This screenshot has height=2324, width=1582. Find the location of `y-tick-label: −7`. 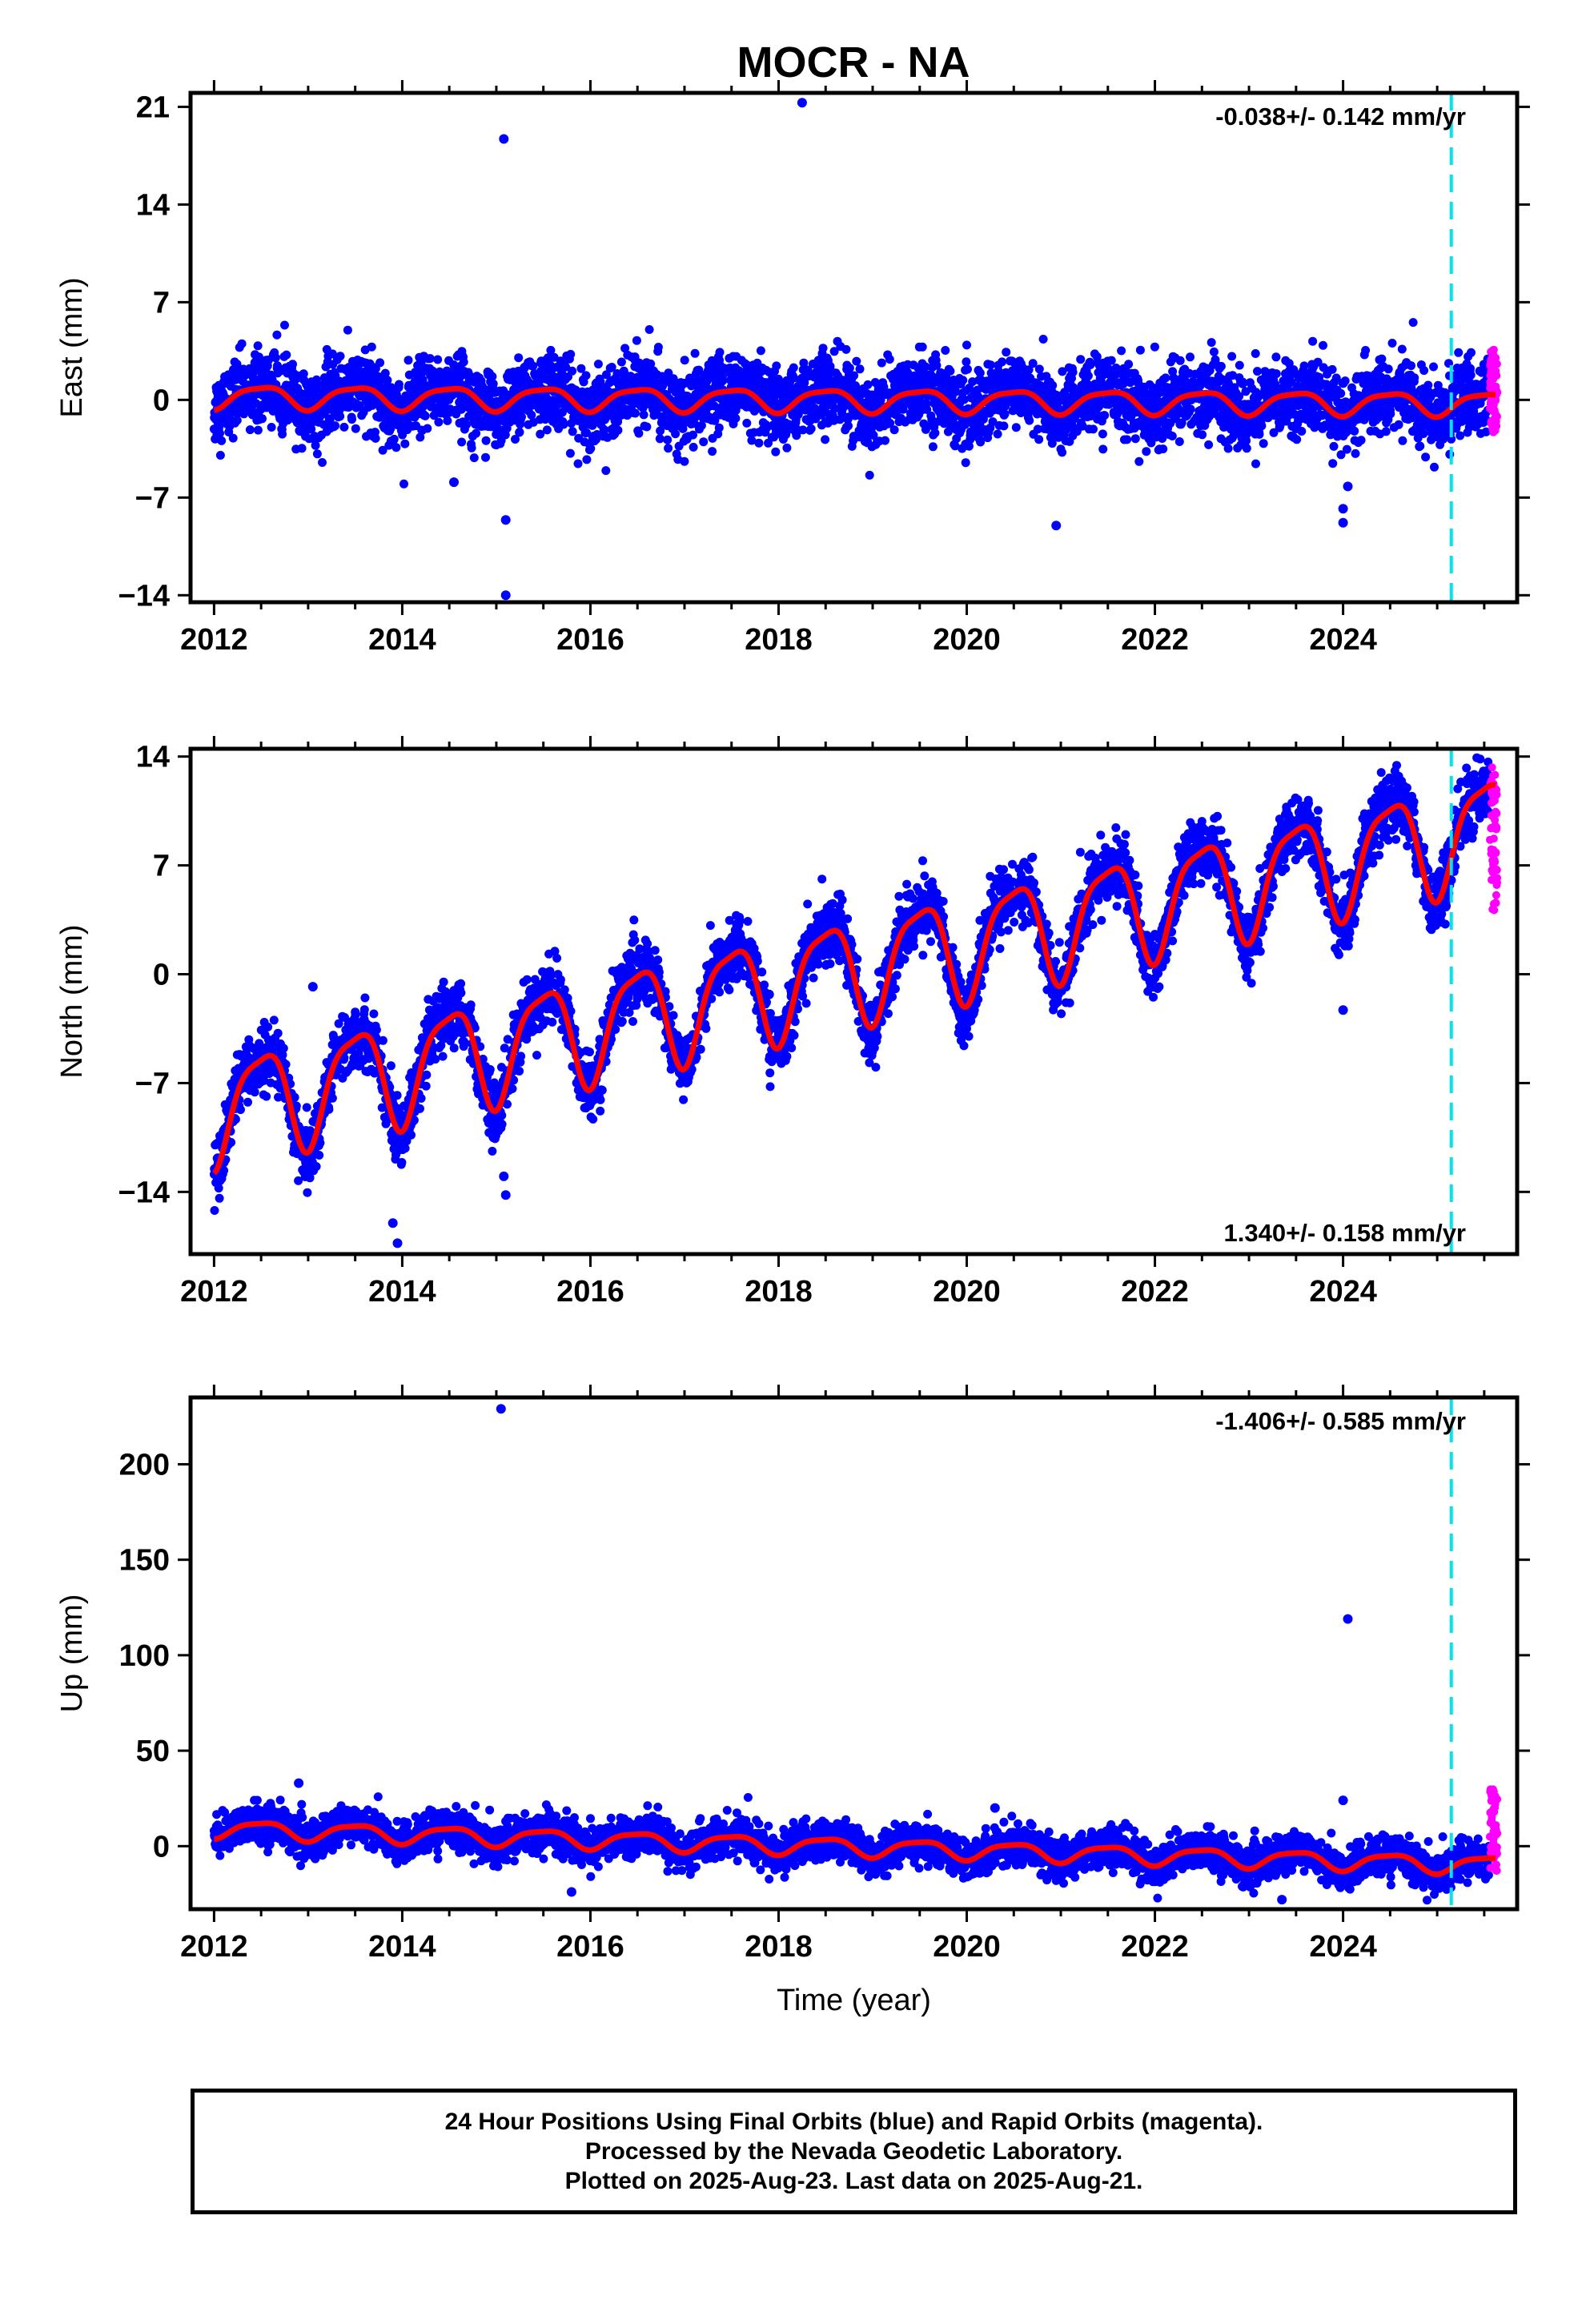

y-tick-label: −7 is located at coordinates (152, 498).